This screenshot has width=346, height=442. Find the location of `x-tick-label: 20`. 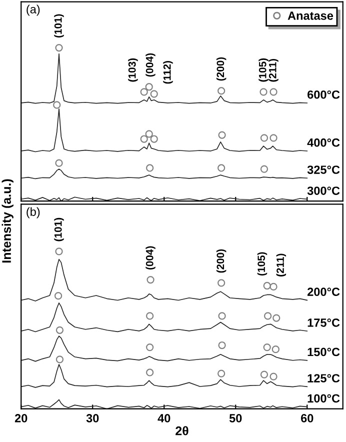

x-tick-label: 20 is located at coordinates (21, 418).